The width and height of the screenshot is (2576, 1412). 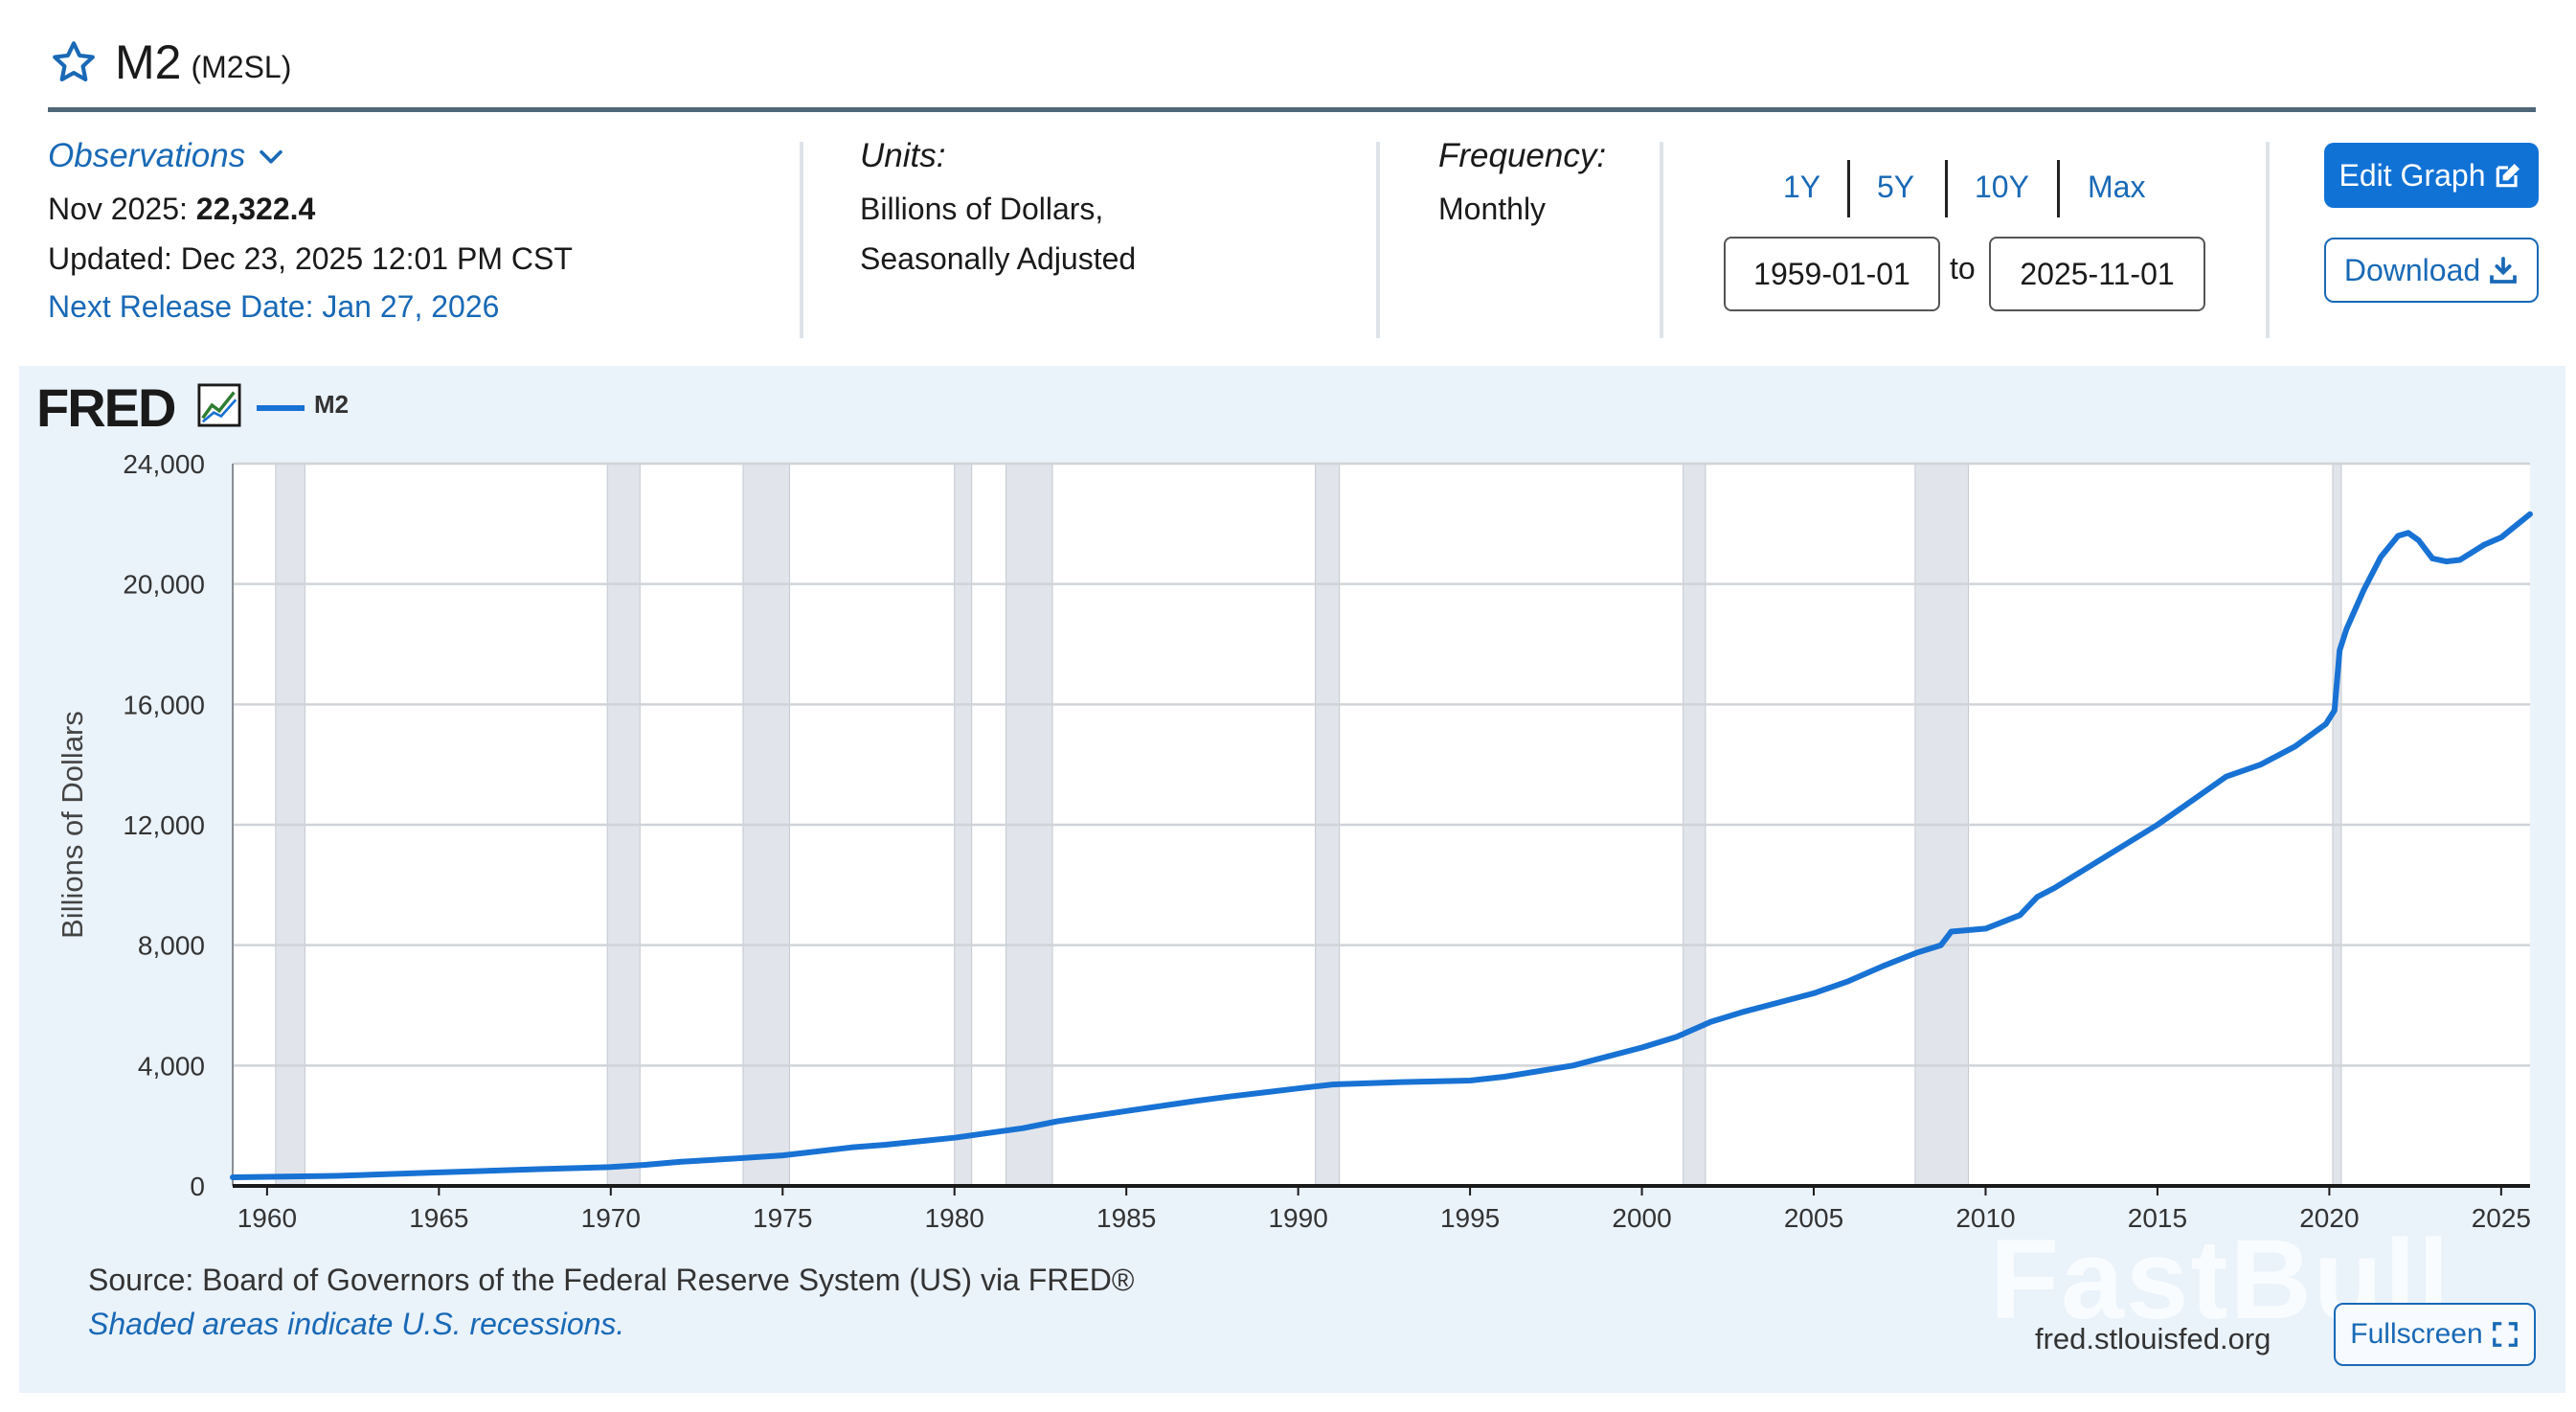 I want to click on date-to-label: to, so click(x=1963, y=268).